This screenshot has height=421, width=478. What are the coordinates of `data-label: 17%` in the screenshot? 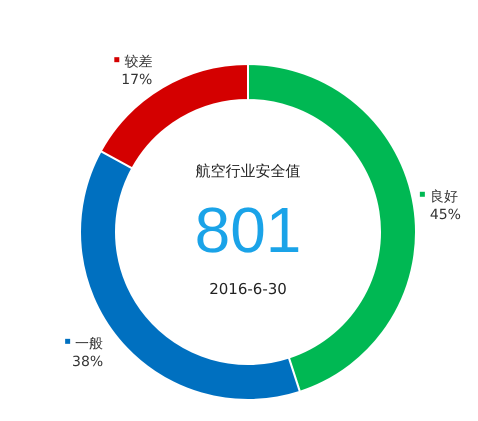 It's located at (136, 80).